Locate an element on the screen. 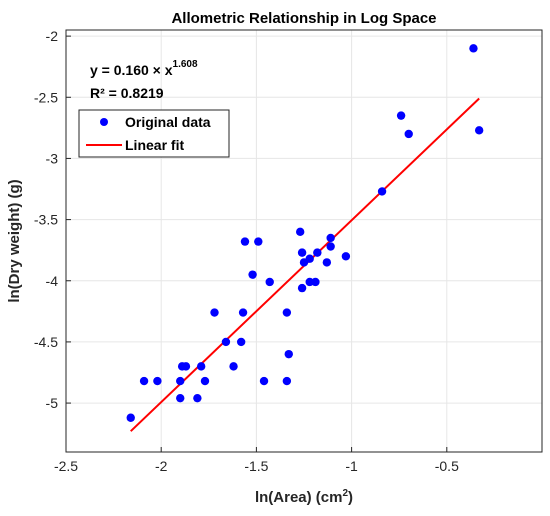 This screenshot has height=516, width=550. x-tick-label: -0.5 is located at coordinates (447, 466).